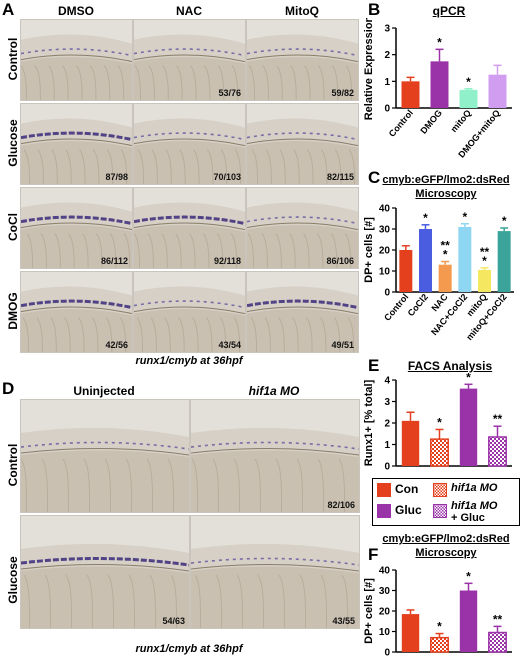 Image resolution: width=520 pixels, height=662 pixels. Describe the element at coordinates (274, 391) in the screenshot. I see `panel-d-col-hif1a-mo: hif1a MO` at that location.